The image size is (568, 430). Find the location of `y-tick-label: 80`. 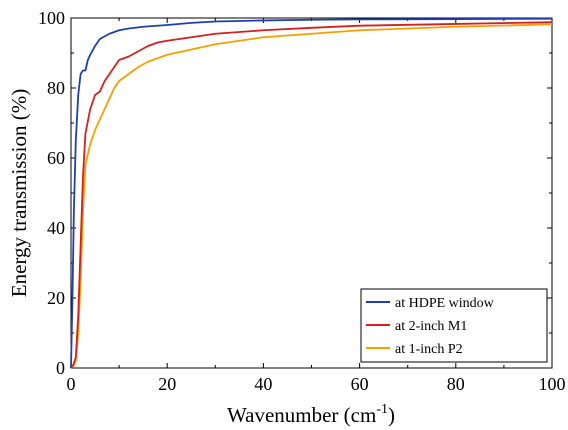

y-tick-label: 80 is located at coordinates (56, 88).